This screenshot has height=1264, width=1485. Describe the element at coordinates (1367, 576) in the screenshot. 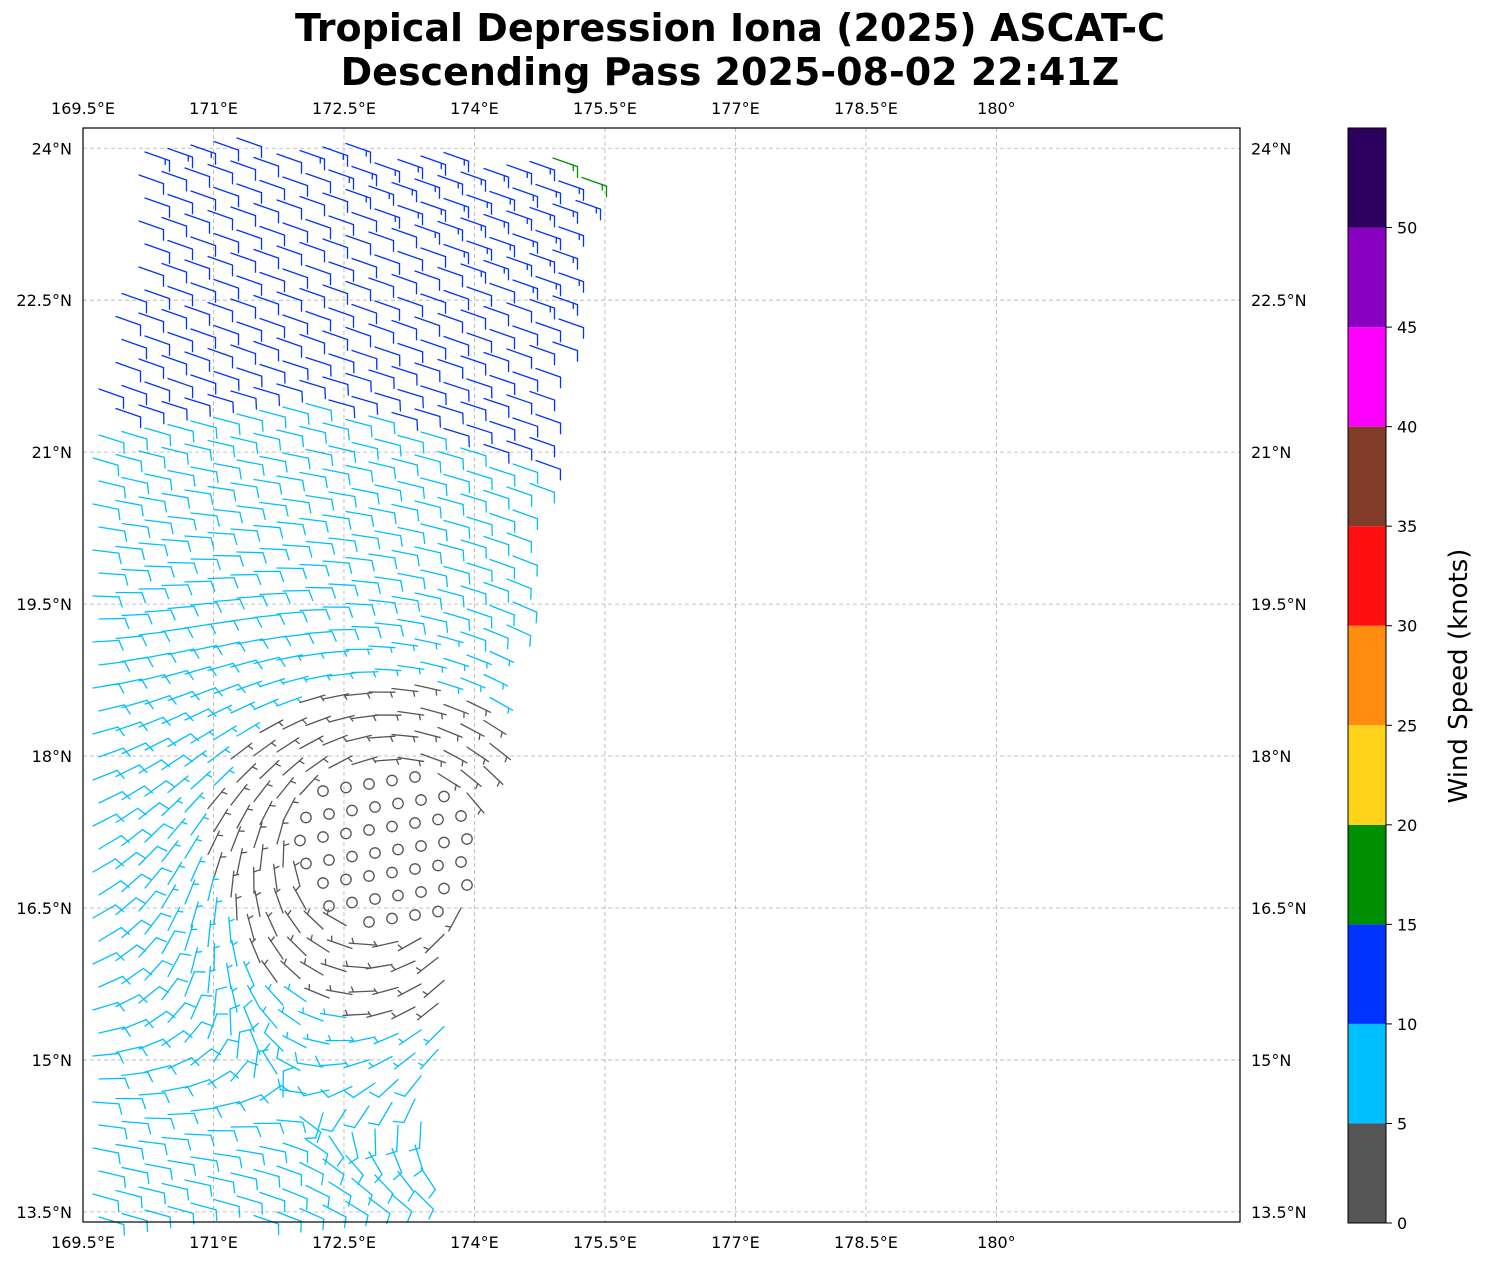

I see `colorbar-bin` at that location.